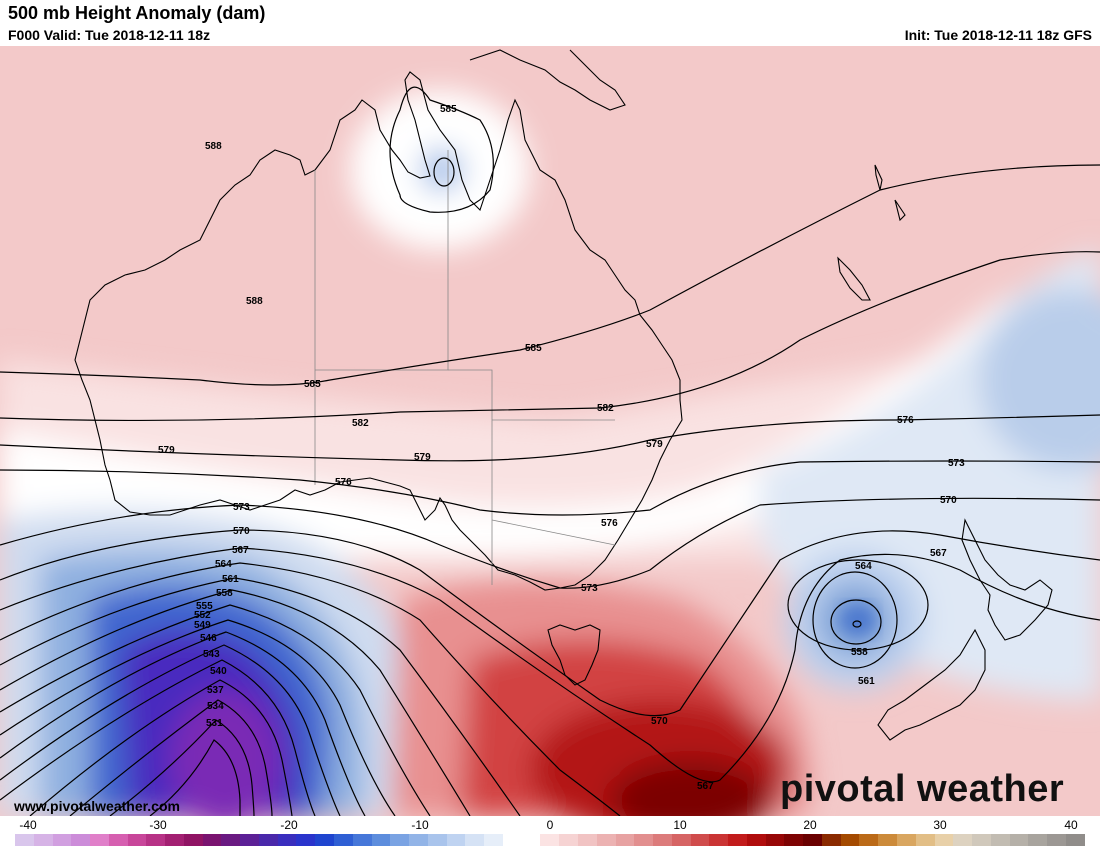  I want to click on contour-label: 531, so click(214, 723).